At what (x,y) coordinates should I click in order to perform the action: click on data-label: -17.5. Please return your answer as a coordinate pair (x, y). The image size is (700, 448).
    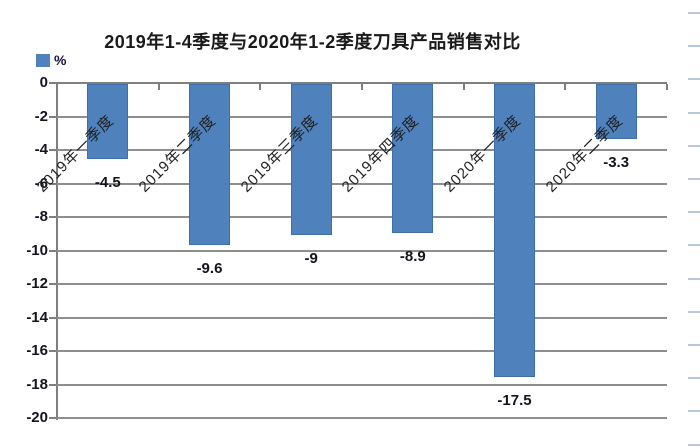
    Looking at the image, I should click on (514, 401).